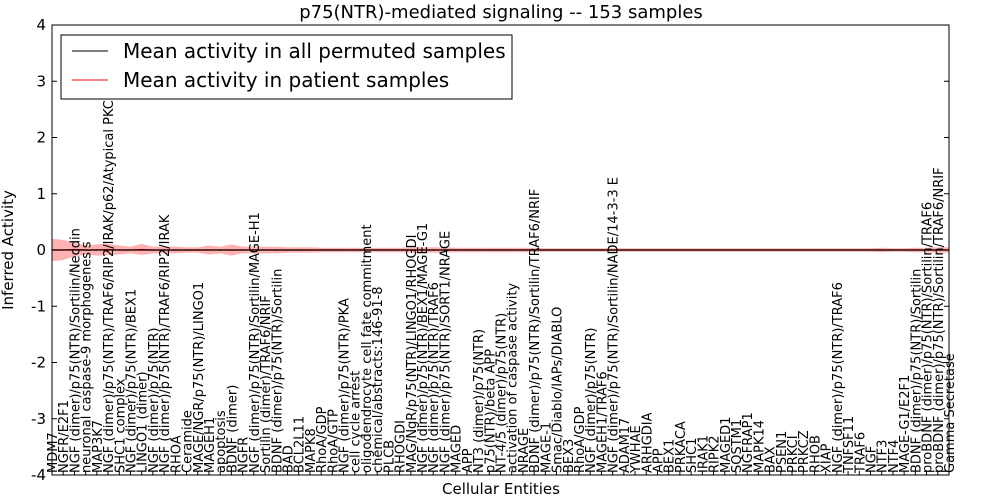 The width and height of the screenshot is (1000, 500). What do you see at coordinates (658, 460) in the screenshot?
I see `x-tick-label: APP` at bounding box center [658, 460].